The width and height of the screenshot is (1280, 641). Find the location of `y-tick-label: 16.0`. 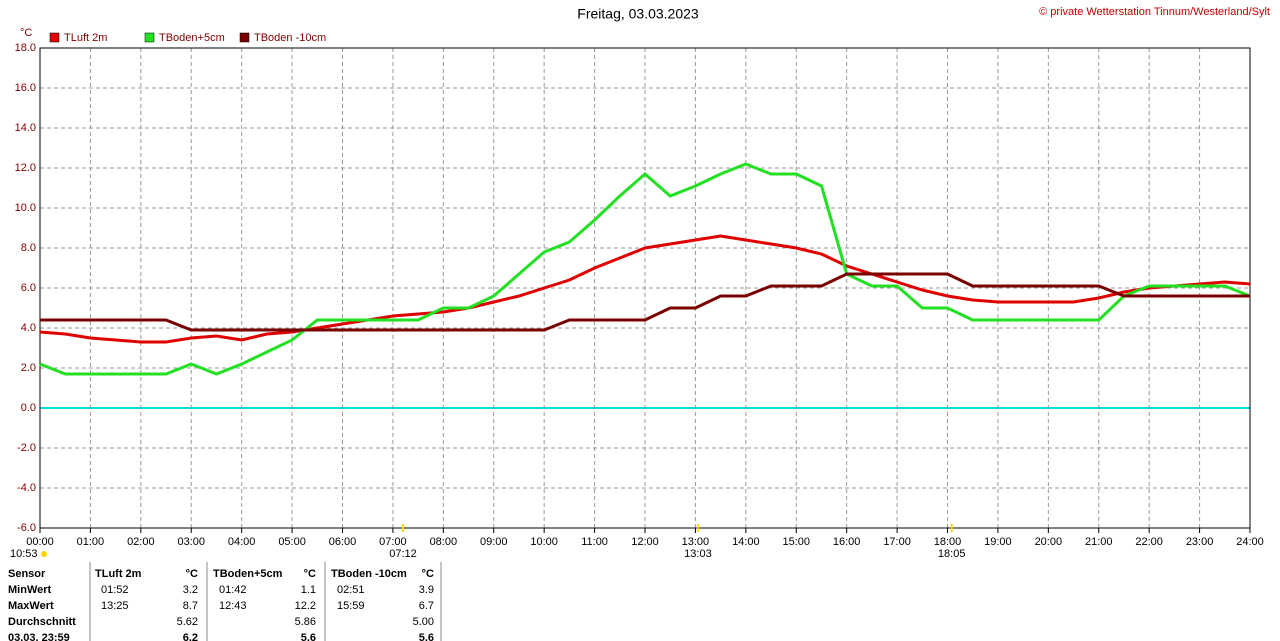

y-tick-label: 16.0 is located at coordinates (25, 88).